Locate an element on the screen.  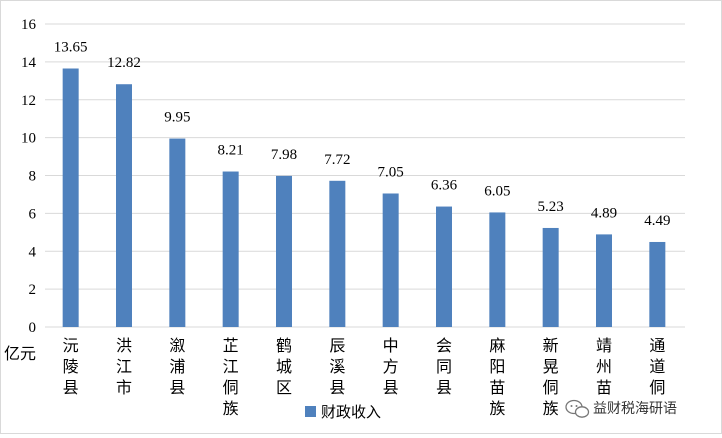
y-tick-label: 10 is located at coordinates (28, 139).